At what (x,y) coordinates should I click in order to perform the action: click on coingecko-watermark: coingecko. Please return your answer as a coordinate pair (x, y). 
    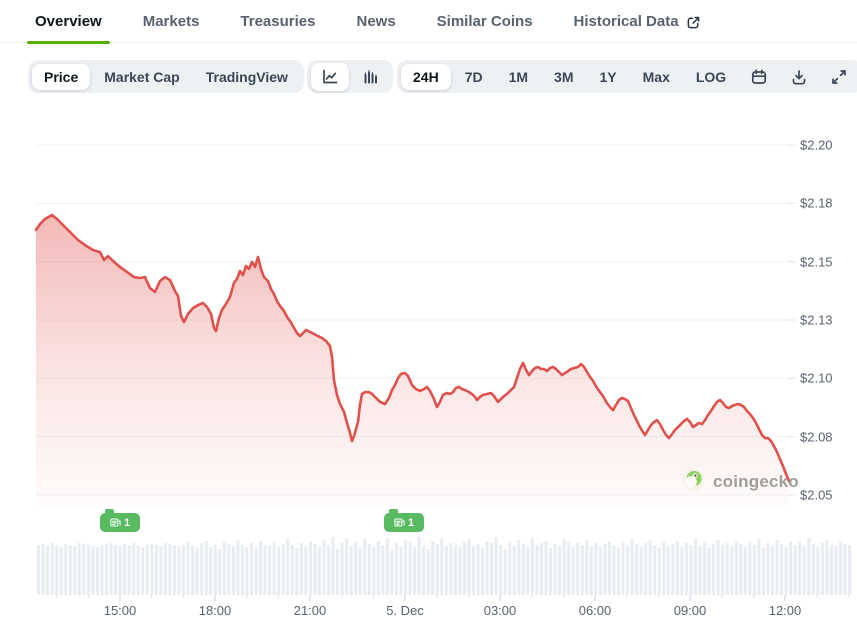
    Looking at the image, I should click on (740, 482).